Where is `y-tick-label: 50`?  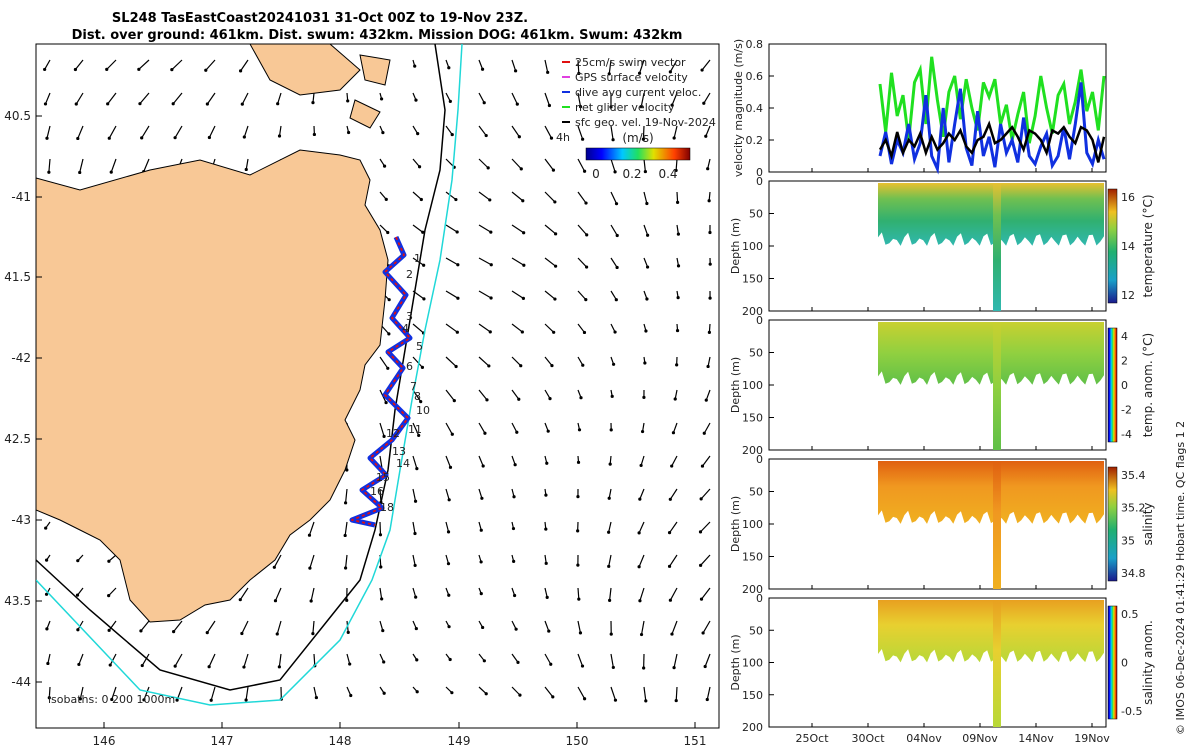
y-tick-label: 50 is located at coordinates (756, 492).